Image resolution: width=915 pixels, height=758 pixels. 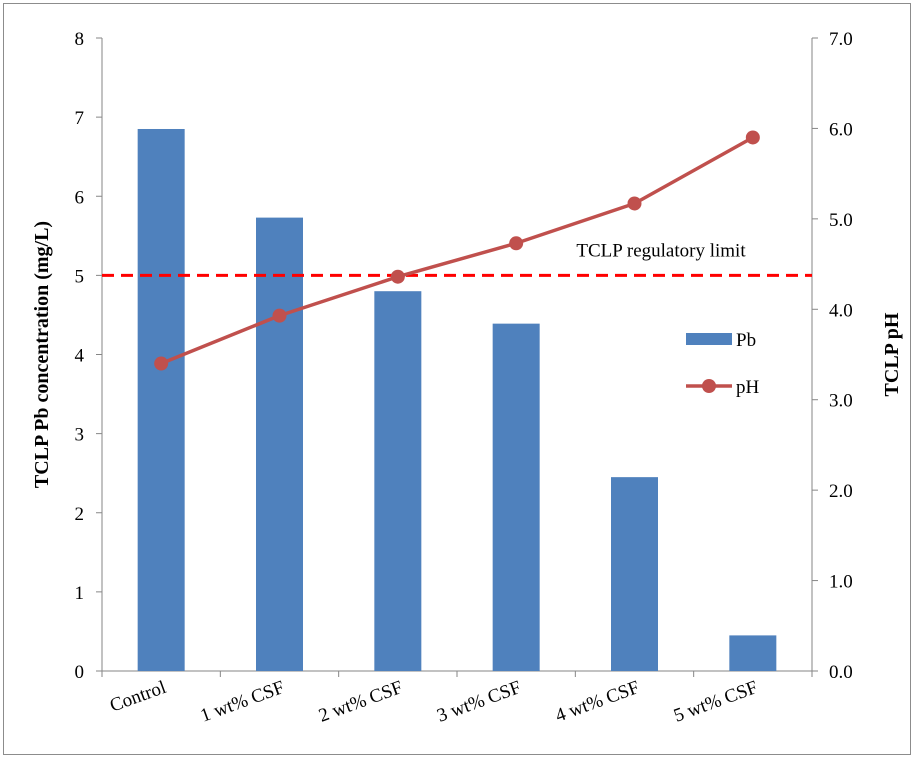 What do you see at coordinates (243, 702) in the screenshot?
I see `x-tick-label: 1 wt% CSF` at bounding box center [243, 702].